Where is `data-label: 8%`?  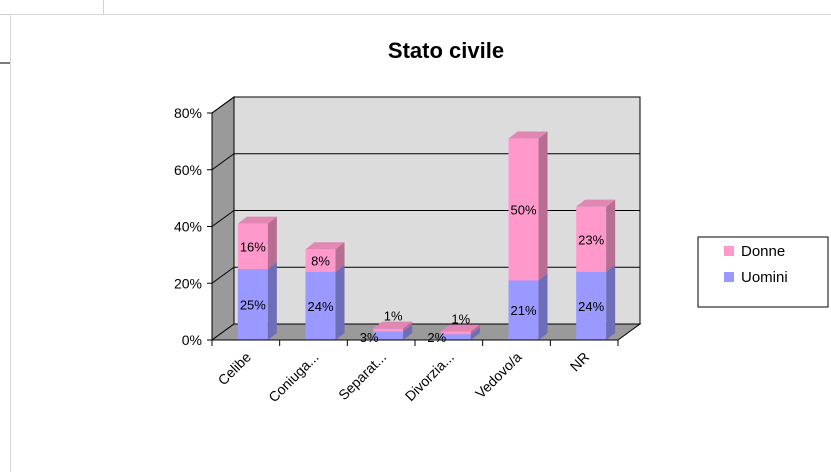 data-label: 8% is located at coordinates (320, 261).